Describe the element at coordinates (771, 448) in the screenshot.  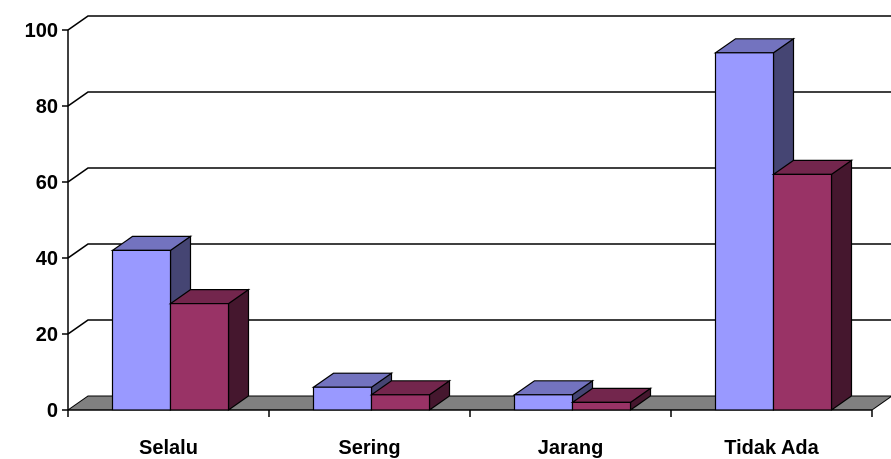
I see `x-category-label: Tidak Ada` at that location.